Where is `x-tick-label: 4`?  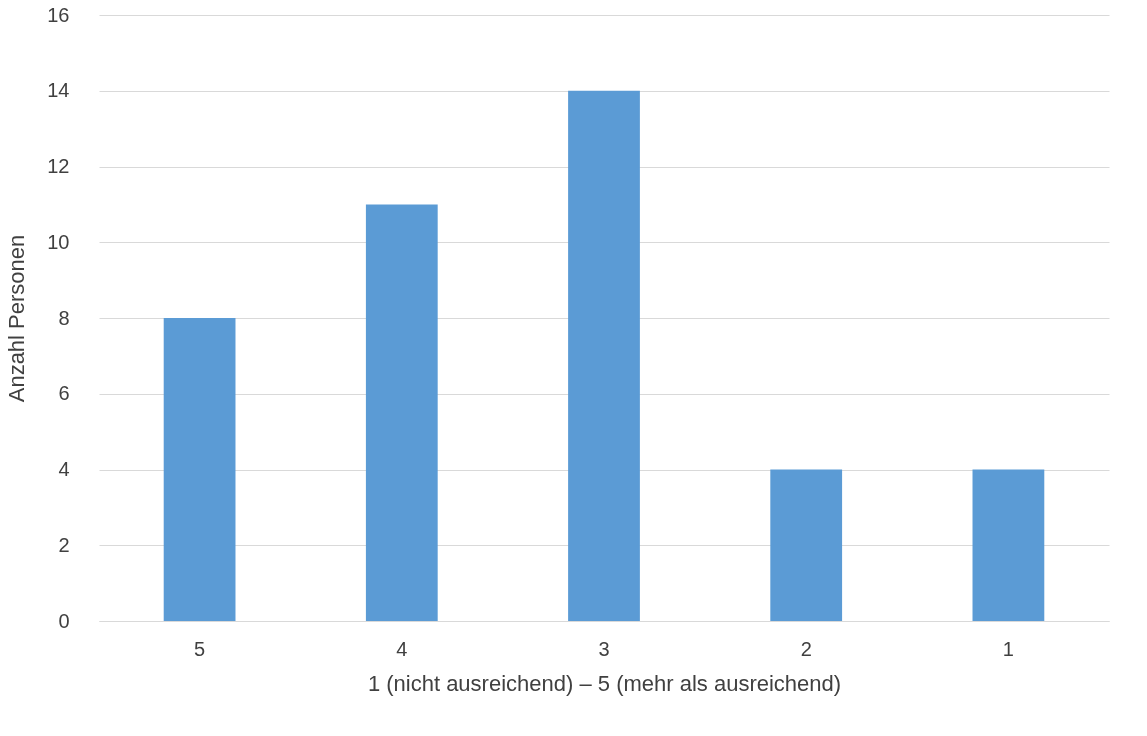 x-tick-label: 4 is located at coordinates (402, 648).